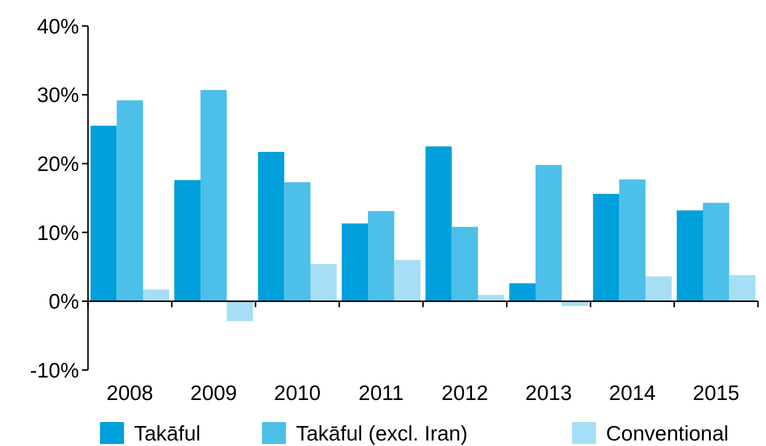 This screenshot has width=766, height=446. What do you see at coordinates (297, 393) in the screenshot?
I see `x-tick-label: 2010` at bounding box center [297, 393].